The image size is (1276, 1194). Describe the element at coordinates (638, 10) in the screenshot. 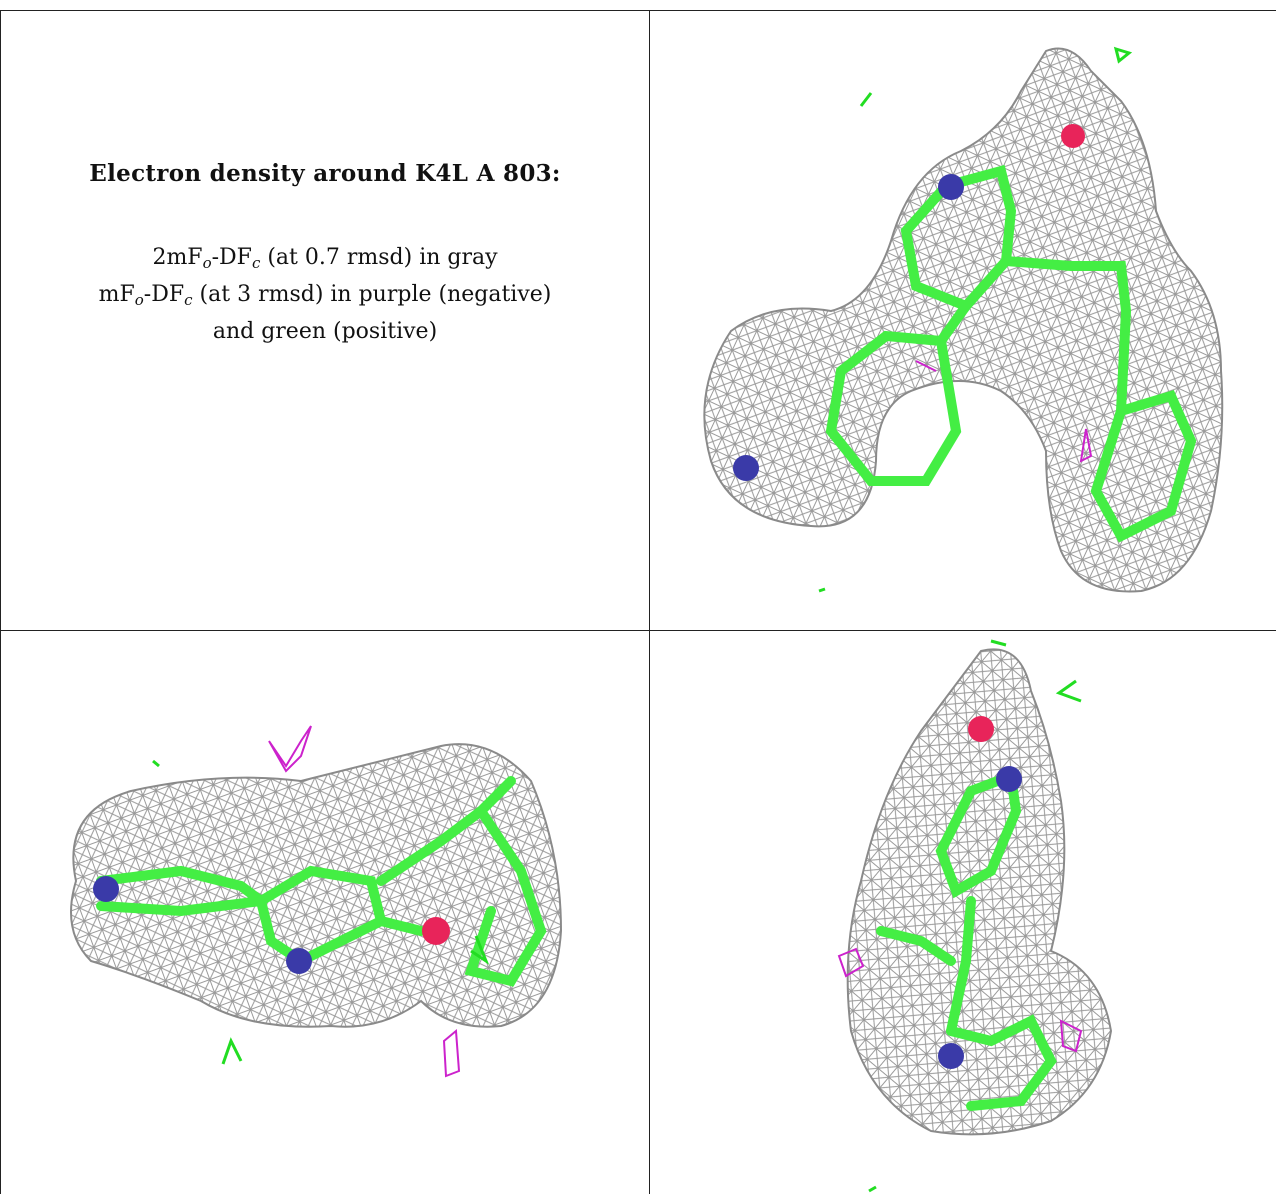

I see `border-top` at that location.